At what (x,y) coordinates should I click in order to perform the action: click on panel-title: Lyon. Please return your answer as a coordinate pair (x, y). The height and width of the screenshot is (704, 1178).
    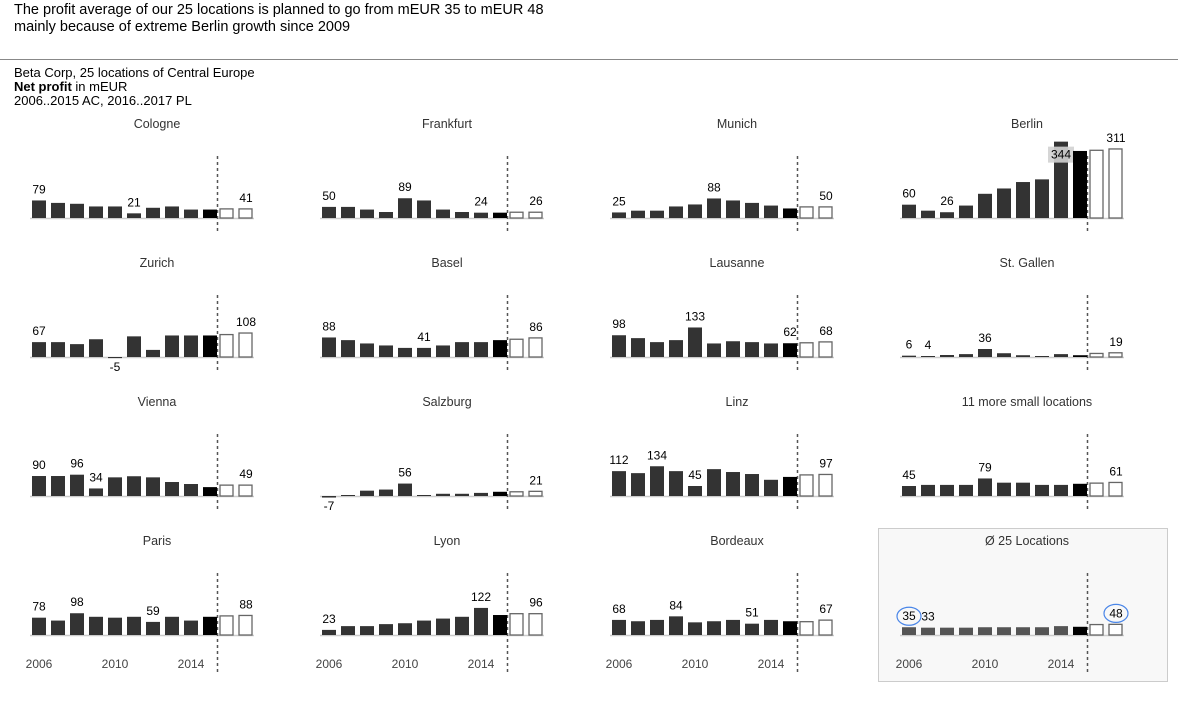
    Looking at the image, I should click on (447, 541).